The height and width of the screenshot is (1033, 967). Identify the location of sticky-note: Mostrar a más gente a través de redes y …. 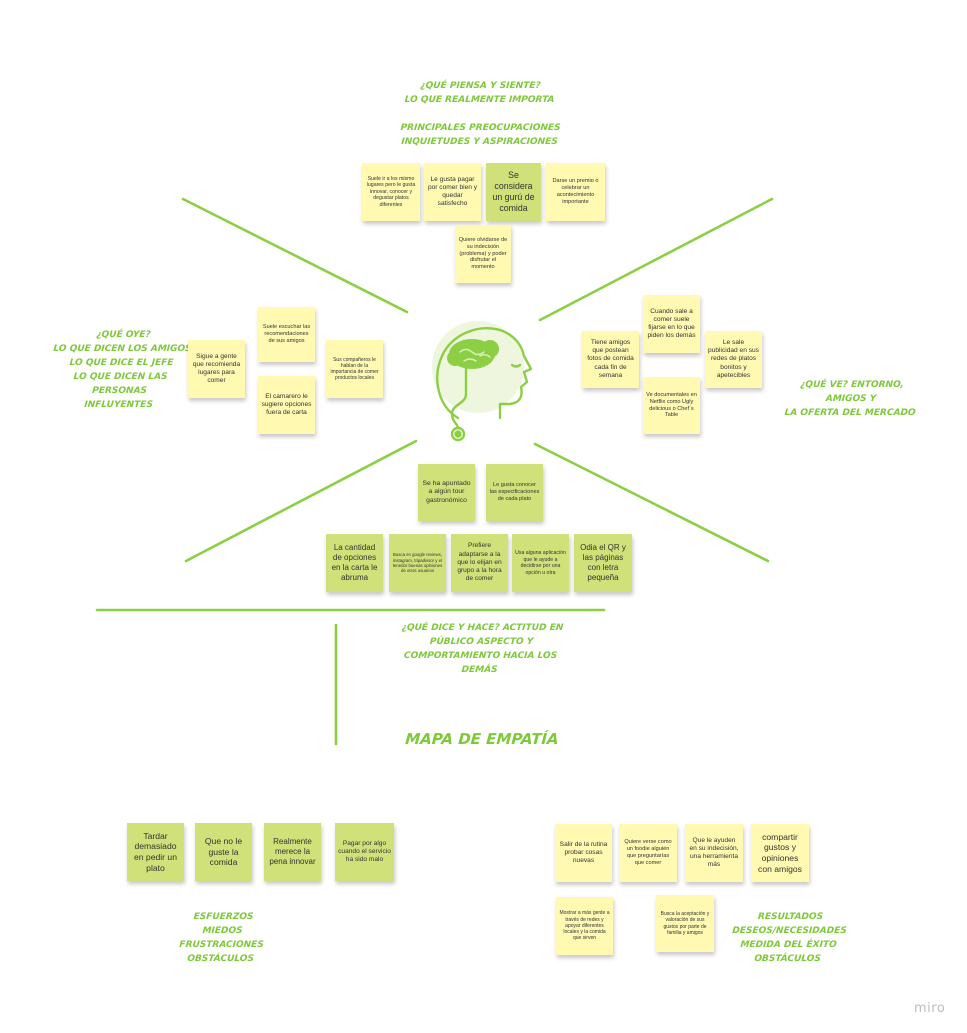
(584, 926).